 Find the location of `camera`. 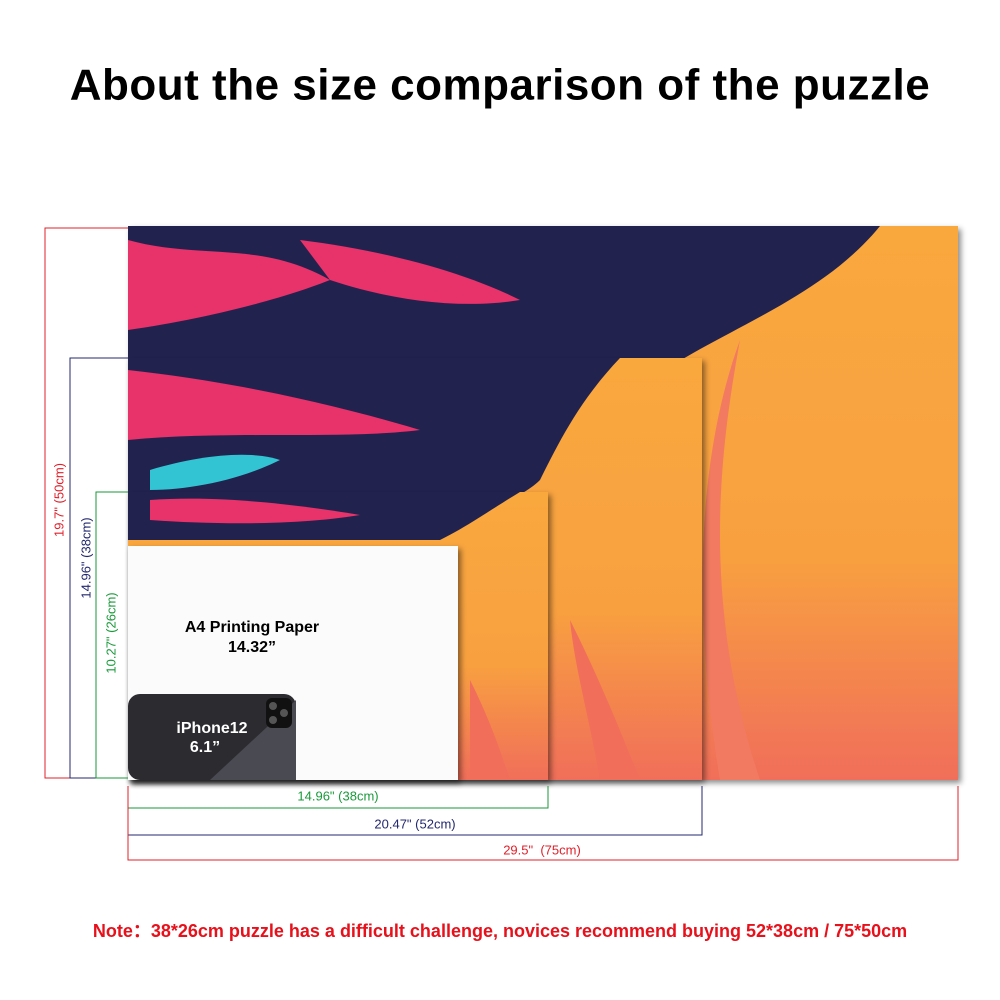

camera is located at coordinates (279, 713).